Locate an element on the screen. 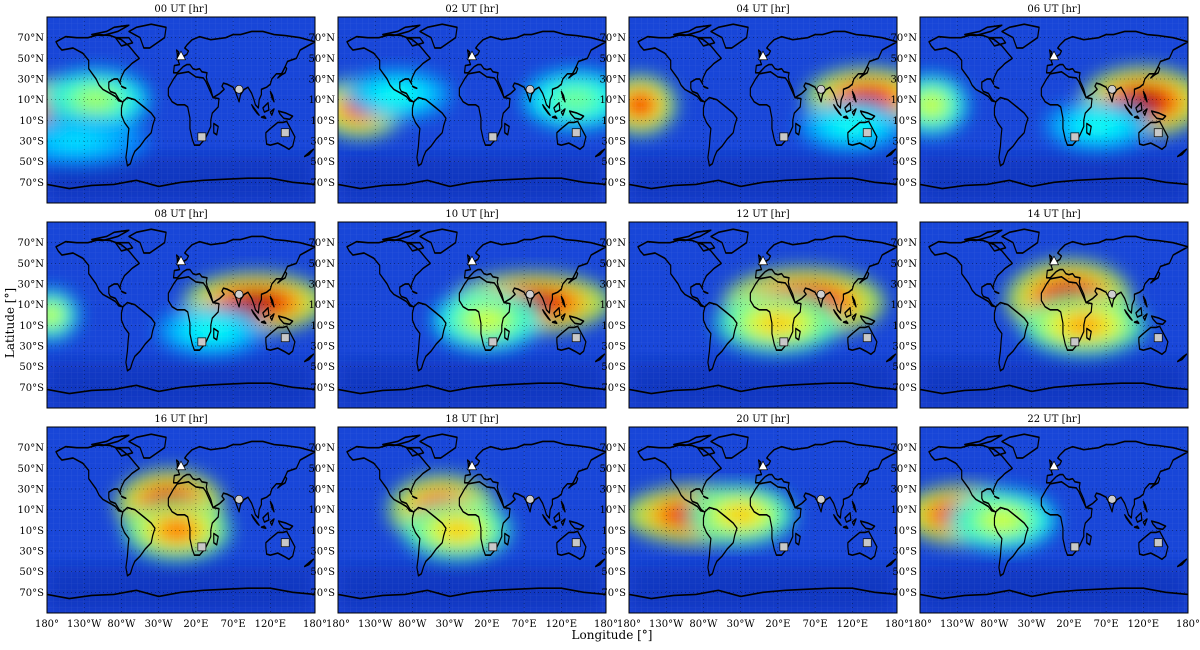  x-axis-label: Longitude [°] is located at coordinates (612, 635).